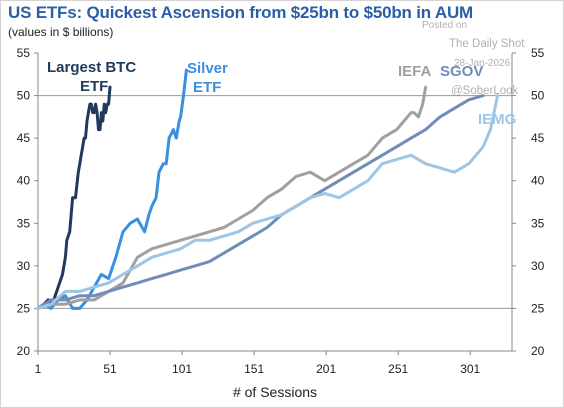 The image size is (564, 408). Describe the element at coordinates (182, 369) in the screenshot. I see `x-tick-label: 101` at that location.